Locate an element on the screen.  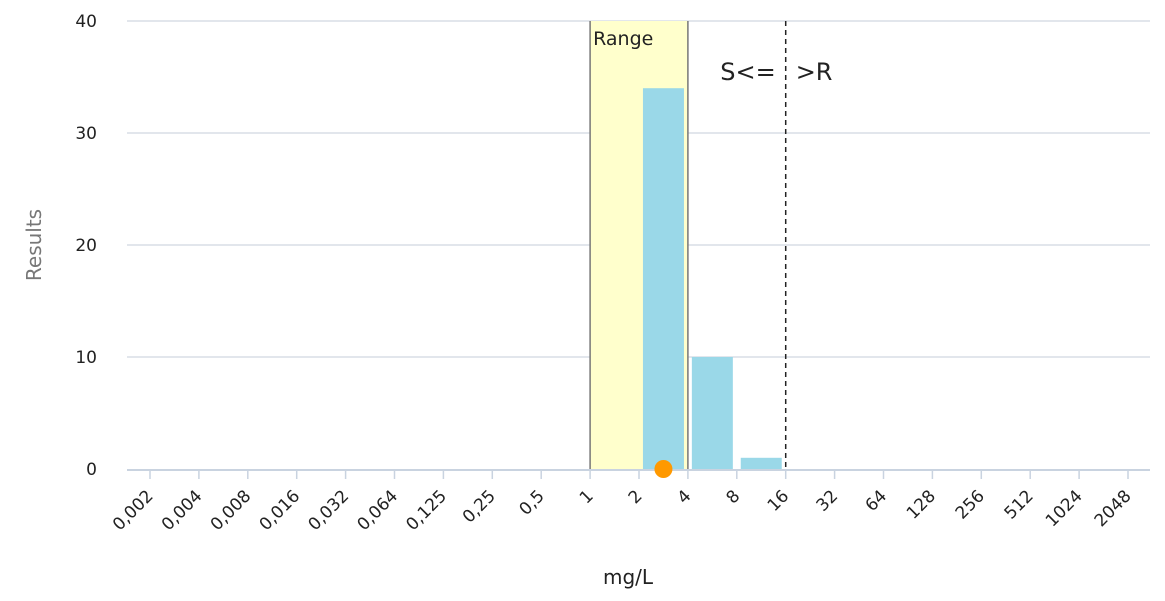
x-tick-label: 0,125 is located at coordinates (426, 510).